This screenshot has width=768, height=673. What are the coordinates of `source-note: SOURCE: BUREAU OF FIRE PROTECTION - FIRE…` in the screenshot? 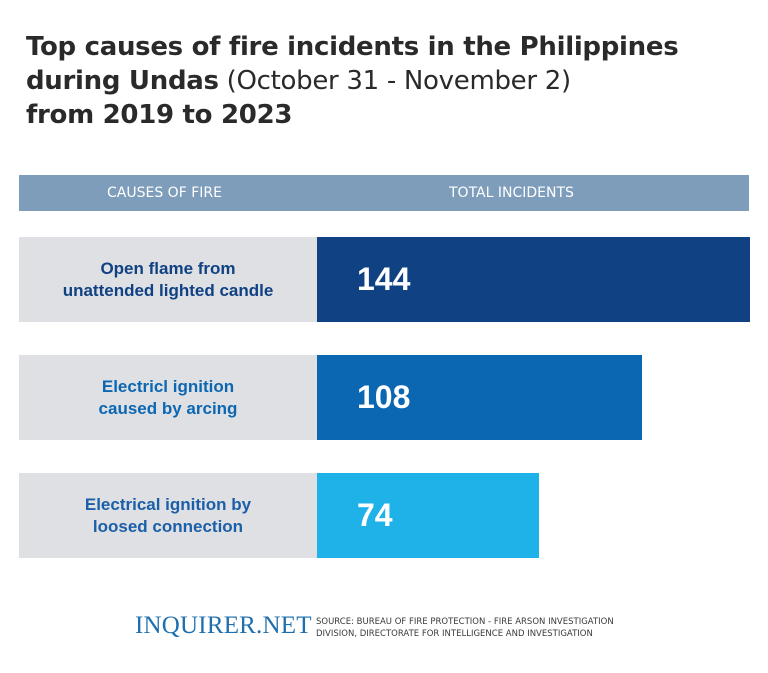 It's located at (496, 628).